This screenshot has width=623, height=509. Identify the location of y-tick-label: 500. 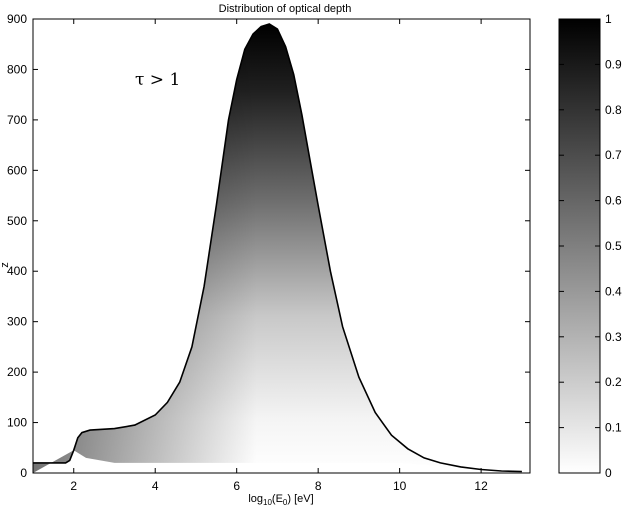
(17, 221).